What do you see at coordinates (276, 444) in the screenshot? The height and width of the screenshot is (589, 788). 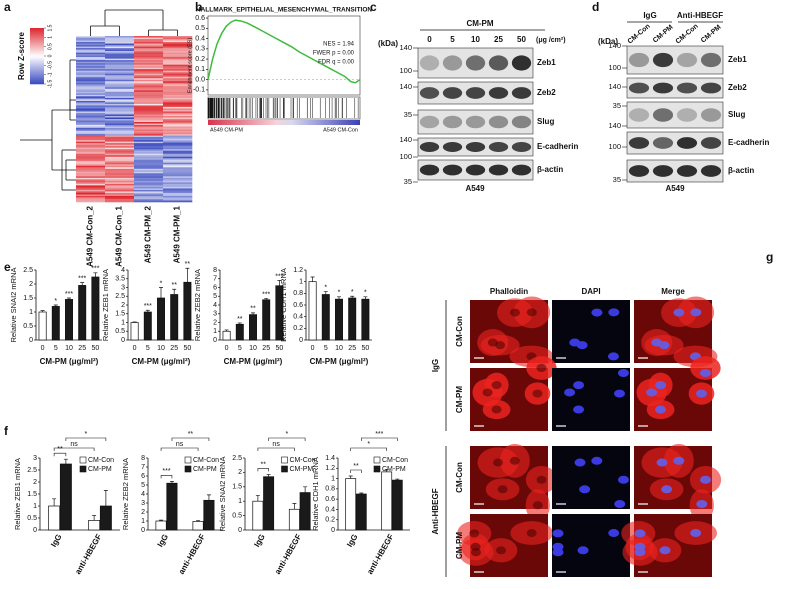 I see `significance: ns` at bounding box center [276, 444].